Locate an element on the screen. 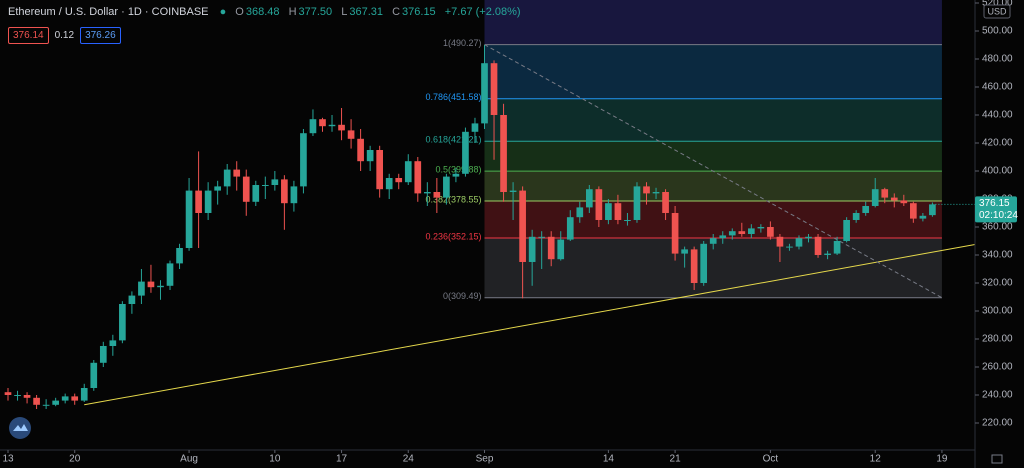 The width and height of the screenshot is (1024, 468). settings-icon is located at coordinates (997, 459).